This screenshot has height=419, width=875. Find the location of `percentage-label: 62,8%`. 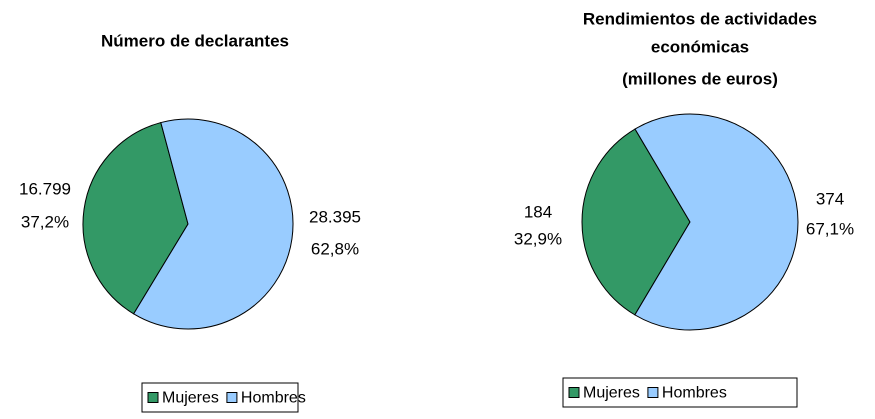

percentage-label: 62,8% is located at coordinates (335, 248).